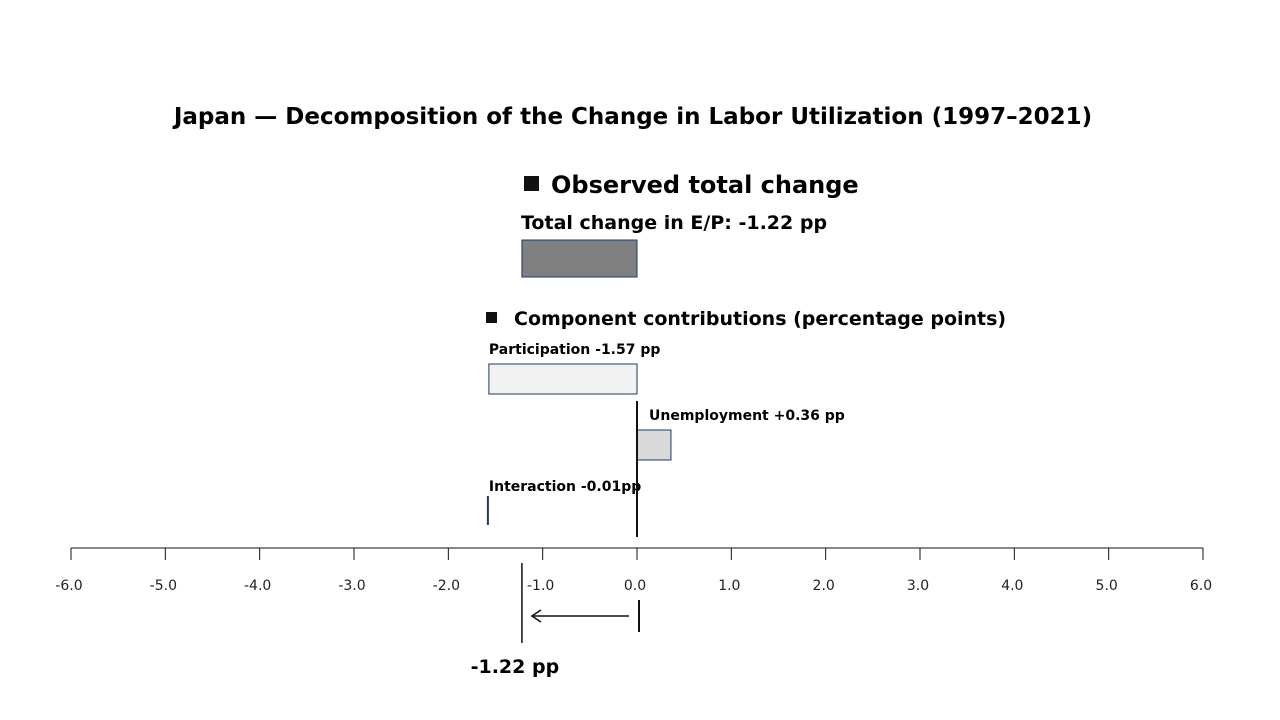 Image resolution: width=1280 pixels, height=720 pixels. Describe the element at coordinates (540, 586) in the screenshot. I see `x-tick-label: -1.0` at that location.